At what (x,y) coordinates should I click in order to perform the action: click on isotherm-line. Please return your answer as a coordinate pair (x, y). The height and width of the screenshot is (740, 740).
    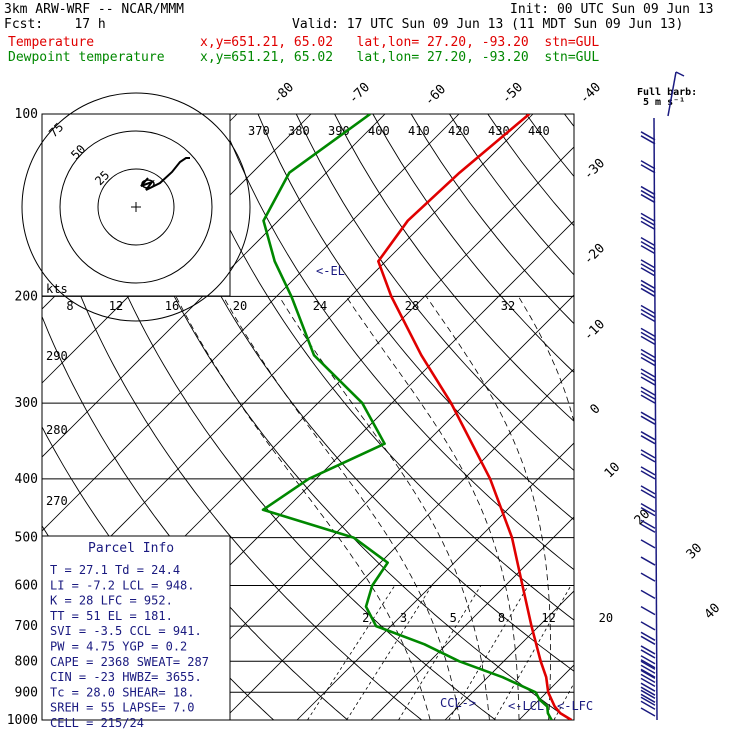
    Looking at the image, I should click on (509, 655).